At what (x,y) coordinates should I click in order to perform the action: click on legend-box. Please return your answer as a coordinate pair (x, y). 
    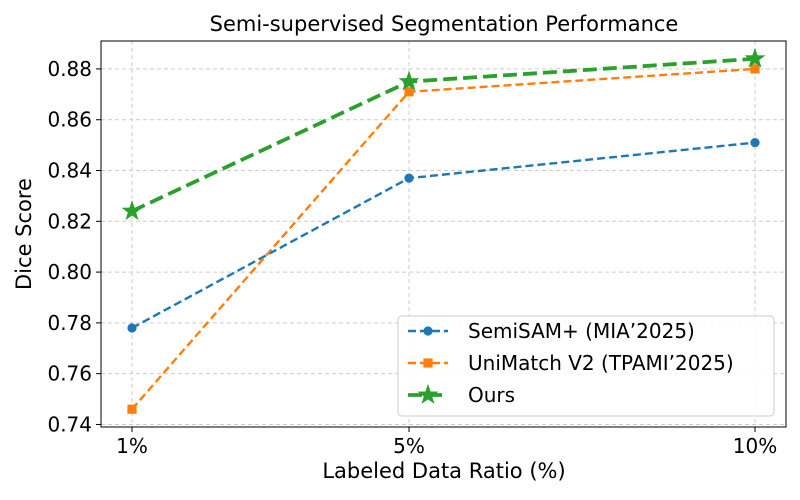
    Looking at the image, I should click on (586, 366).